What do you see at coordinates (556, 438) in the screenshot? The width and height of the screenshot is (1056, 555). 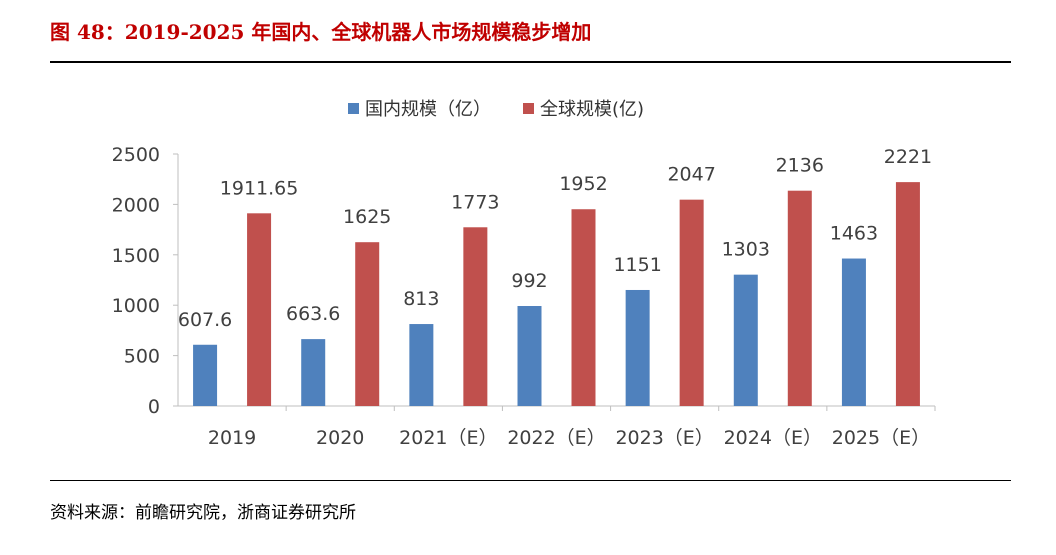 I see `x-tick-label: 2022（E）` at bounding box center [556, 438].